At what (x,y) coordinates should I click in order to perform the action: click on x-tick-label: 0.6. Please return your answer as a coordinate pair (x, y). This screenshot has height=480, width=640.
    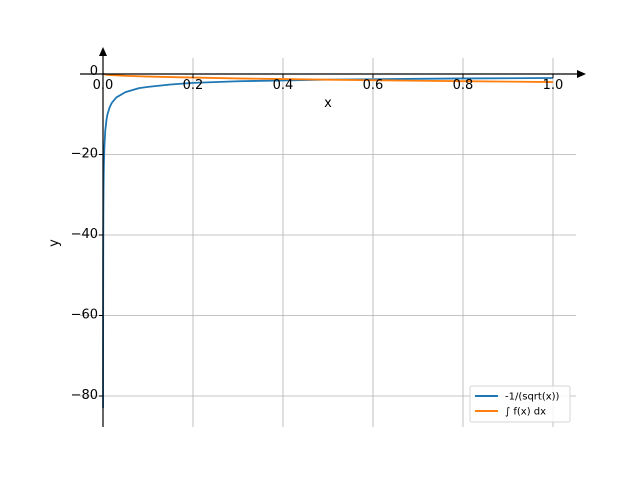
    Looking at the image, I should click on (373, 85).